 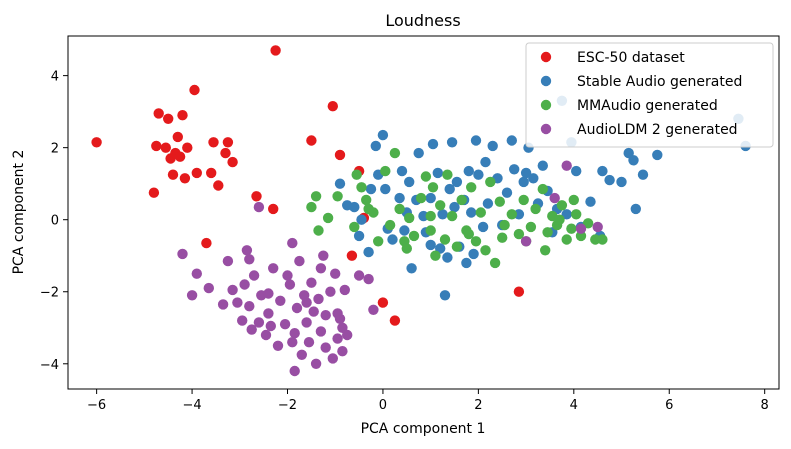 I want to click on y-tick-label: 0, so click(x=55, y=221).